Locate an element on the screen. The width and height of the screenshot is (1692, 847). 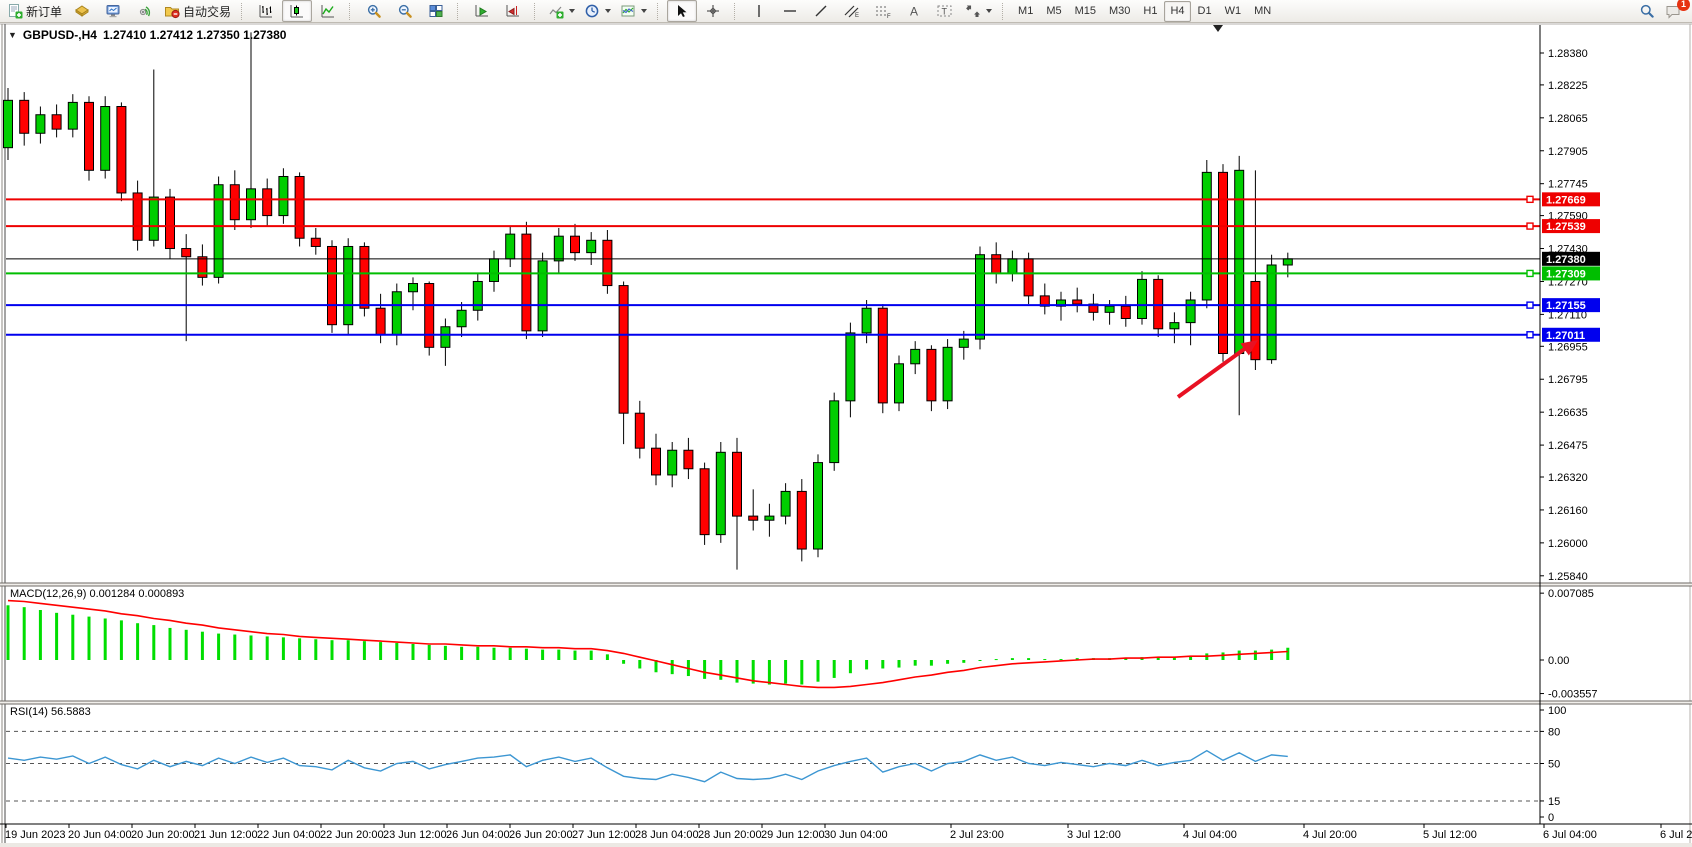
price-axis-label: 1.28380 is located at coordinates (1568, 54).